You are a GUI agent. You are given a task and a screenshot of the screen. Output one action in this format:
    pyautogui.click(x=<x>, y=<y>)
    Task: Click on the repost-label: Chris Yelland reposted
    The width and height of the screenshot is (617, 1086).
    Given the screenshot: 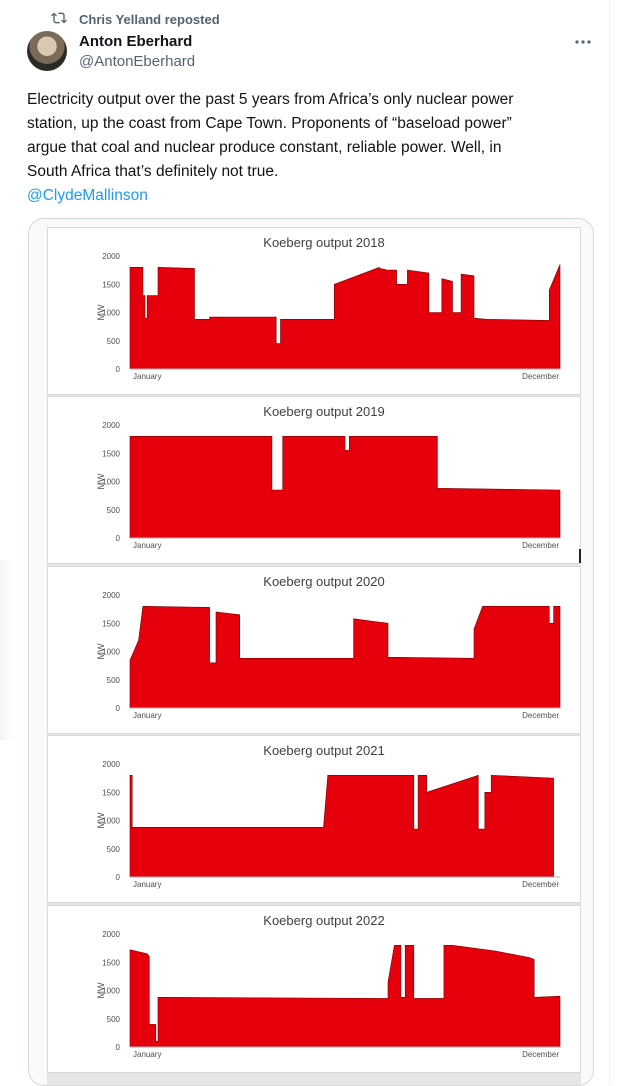 What is the action you would take?
    pyautogui.click(x=149, y=19)
    